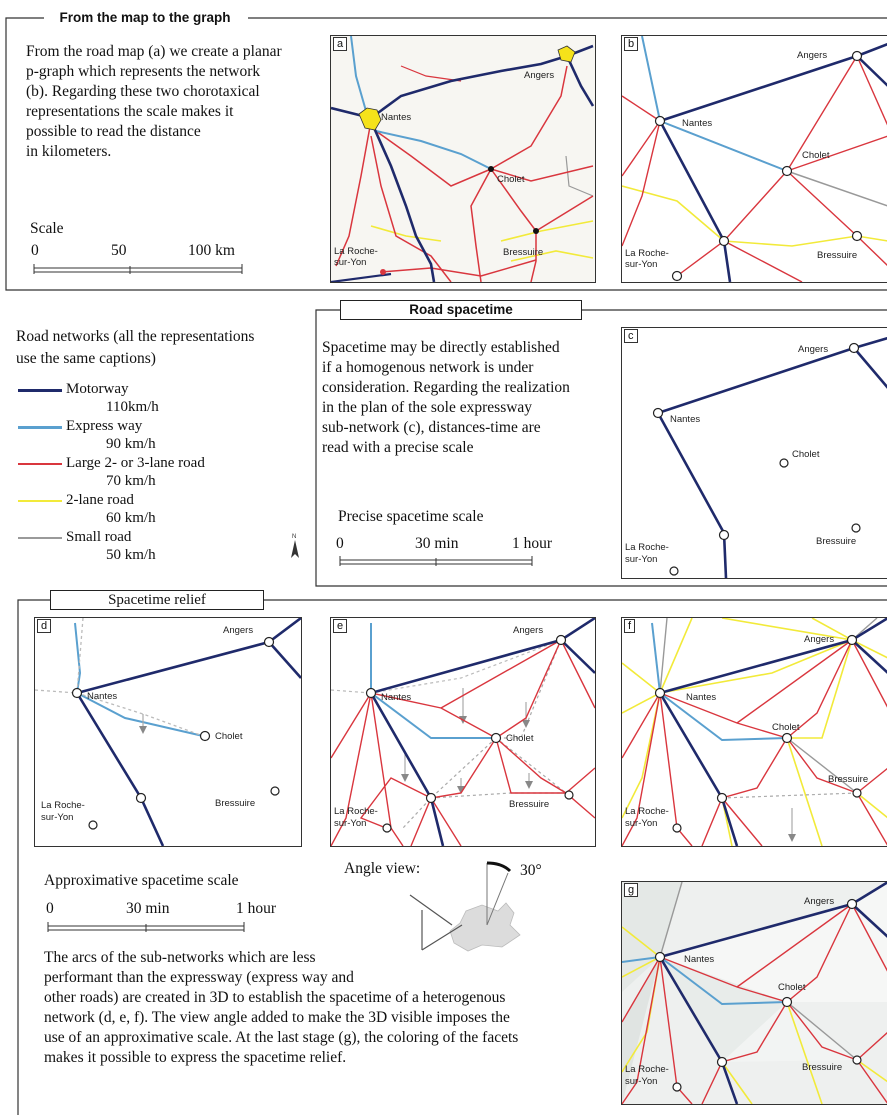  I want to click on approx-scale-tick-30: 30 min, so click(148, 908).